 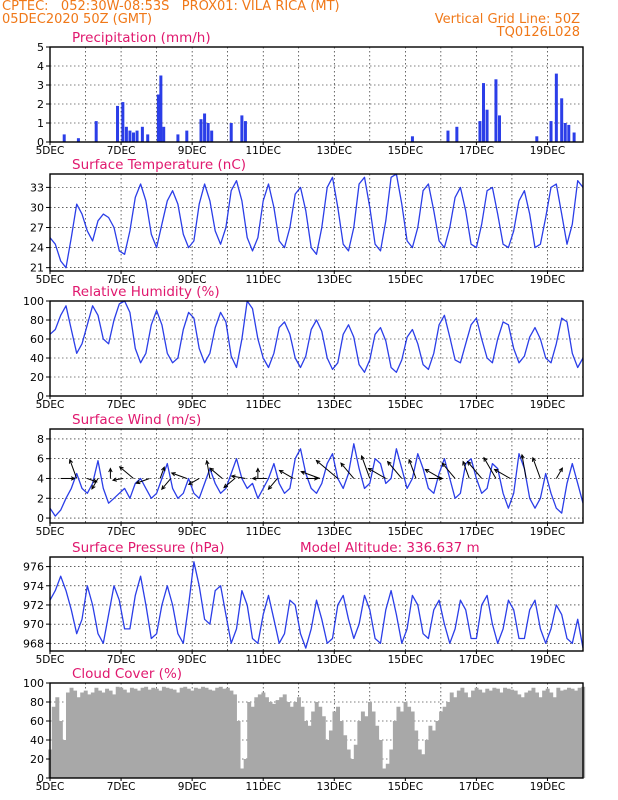 I want to click on pres-ytick-label: 974, so click(x=33, y=586).